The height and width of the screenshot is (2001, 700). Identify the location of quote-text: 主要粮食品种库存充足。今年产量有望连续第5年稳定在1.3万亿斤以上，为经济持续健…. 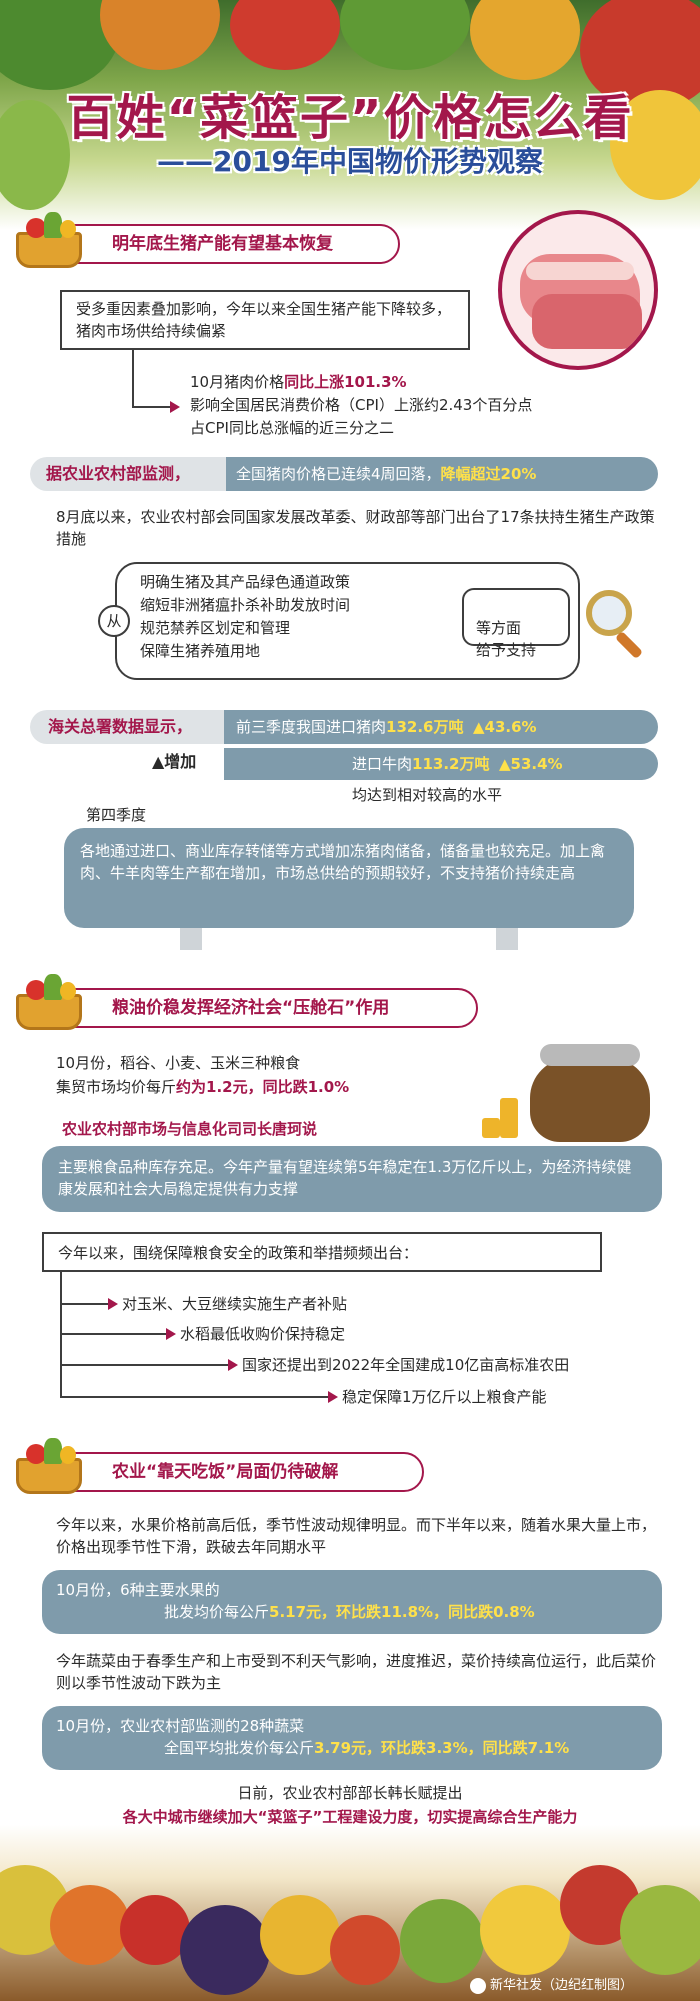
(345, 1178).